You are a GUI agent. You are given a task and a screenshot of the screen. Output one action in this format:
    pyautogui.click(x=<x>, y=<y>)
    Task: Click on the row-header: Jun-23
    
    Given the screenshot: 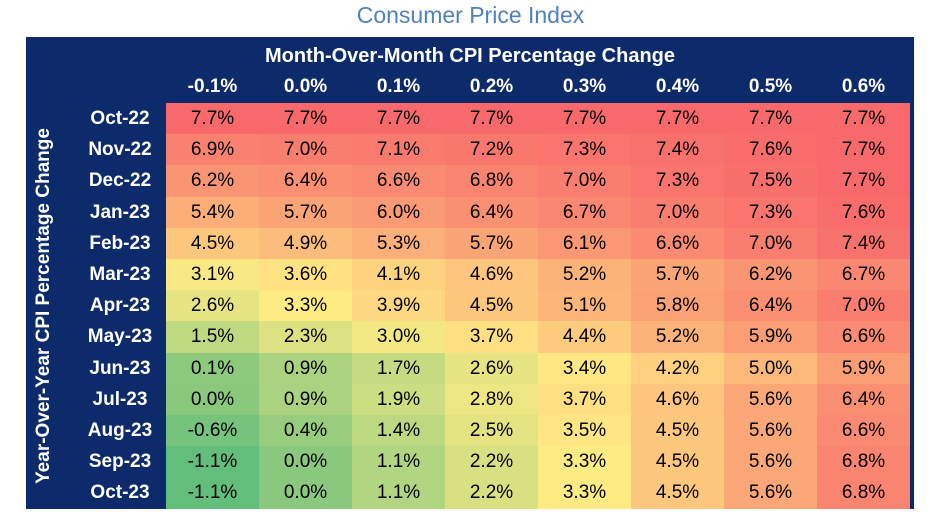 What is the action you would take?
    pyautogui.click(x=120, y=368)
    